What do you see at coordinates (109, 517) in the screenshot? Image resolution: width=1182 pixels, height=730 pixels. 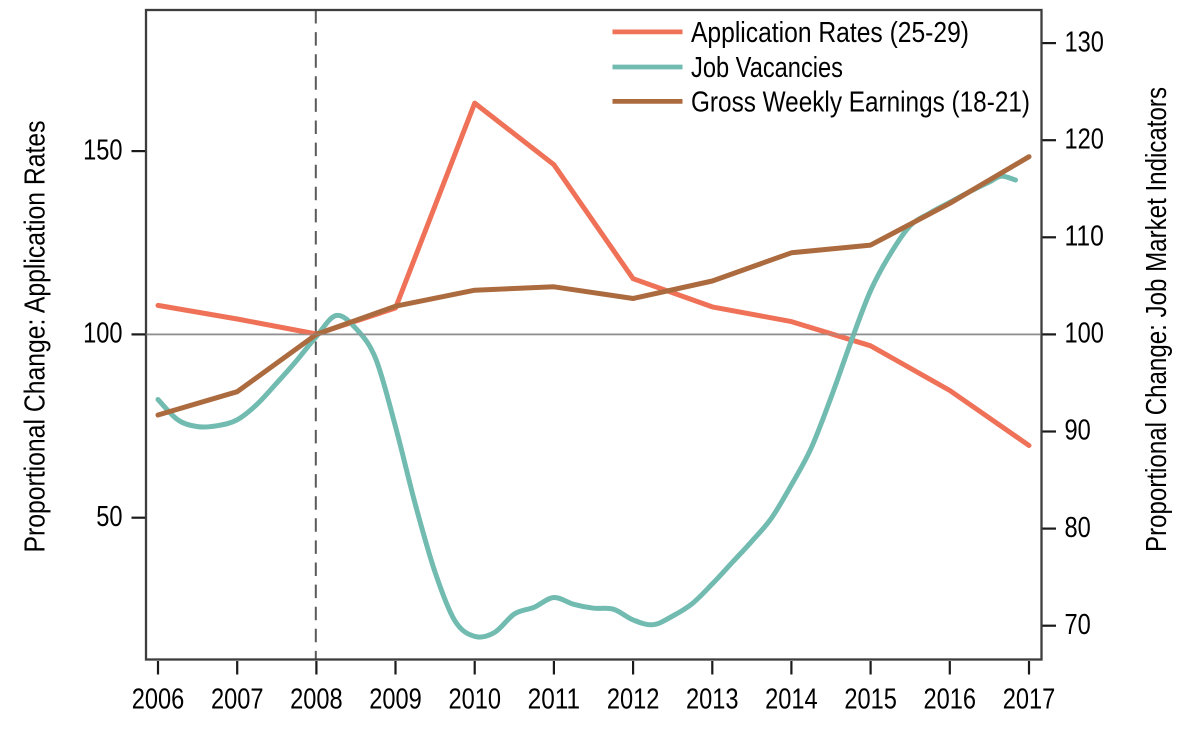 I see `svg-text: 50` at bounding box center [109, 517].